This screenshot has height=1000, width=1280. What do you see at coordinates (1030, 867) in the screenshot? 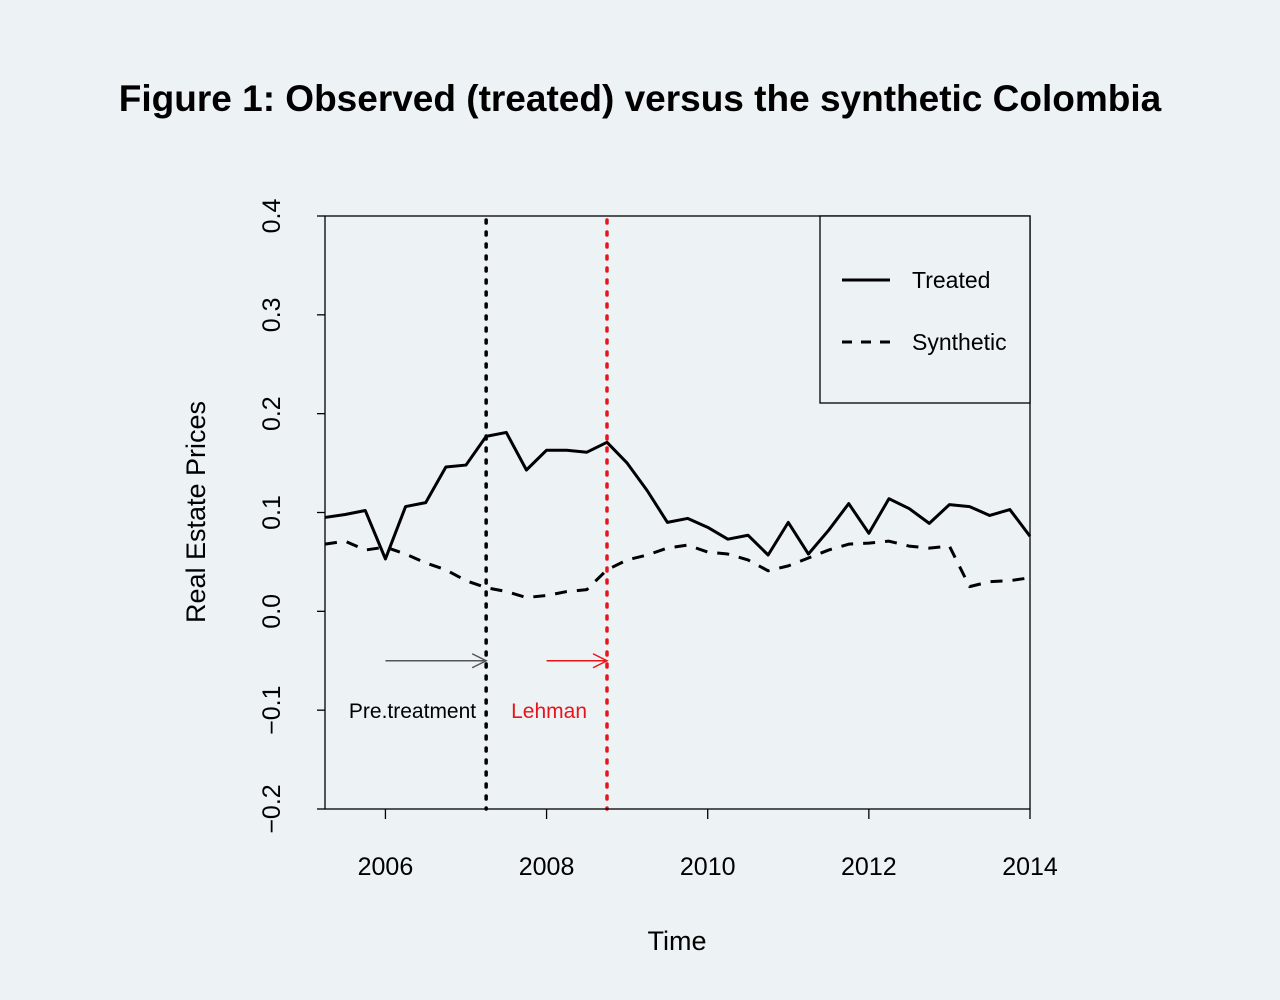
I see `x-tick-label: 2014` at bounding box center [1030, 867].